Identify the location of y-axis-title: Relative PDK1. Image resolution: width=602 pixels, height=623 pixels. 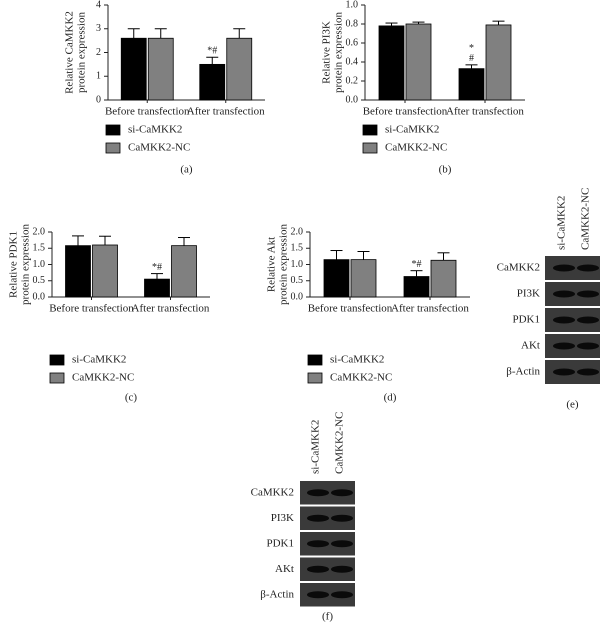
(14, 264).